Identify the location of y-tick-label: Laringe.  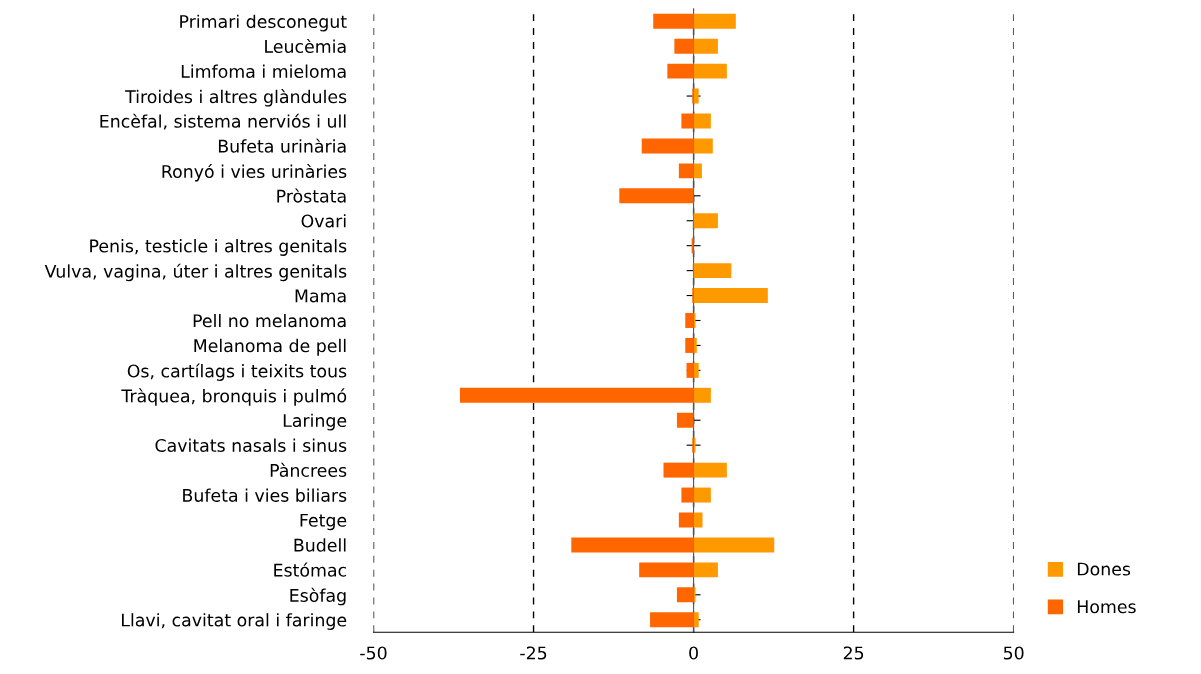
(315, 422).